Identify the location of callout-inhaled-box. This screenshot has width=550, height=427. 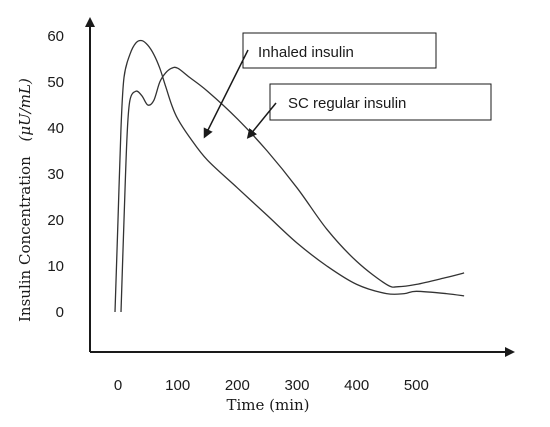
(339, 50).